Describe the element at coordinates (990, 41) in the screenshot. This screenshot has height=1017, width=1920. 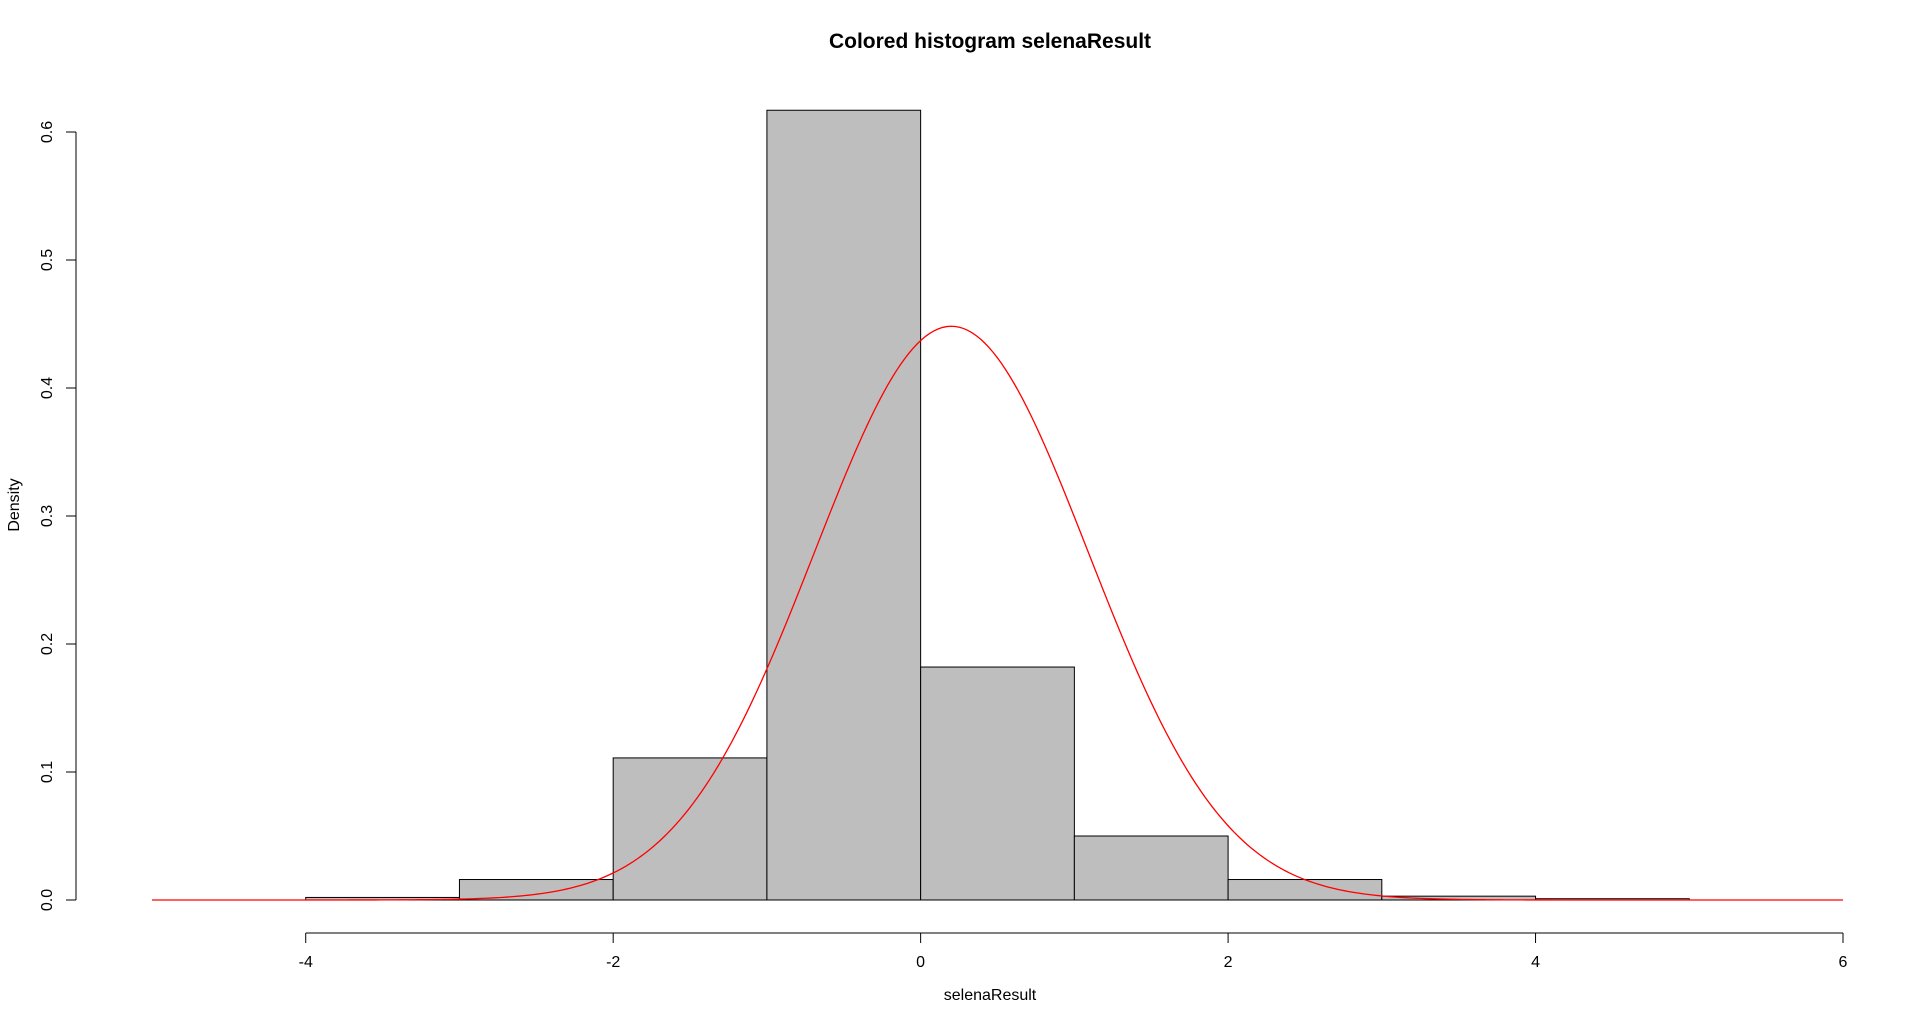
I see `chart-title: Colored histogram selenaResult` at that location.